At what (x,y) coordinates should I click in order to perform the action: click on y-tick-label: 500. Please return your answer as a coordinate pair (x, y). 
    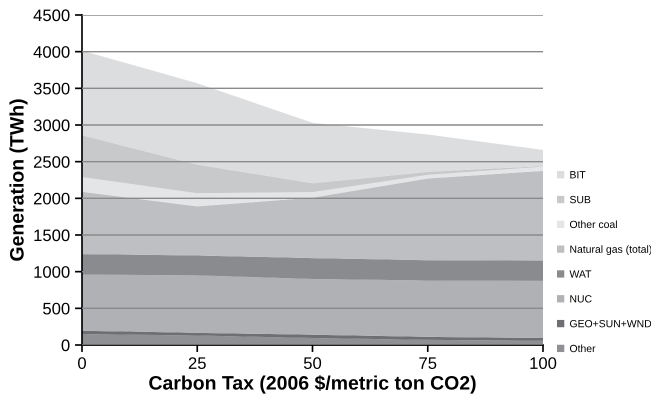
    Looking at the image, I should click on (56, 308).